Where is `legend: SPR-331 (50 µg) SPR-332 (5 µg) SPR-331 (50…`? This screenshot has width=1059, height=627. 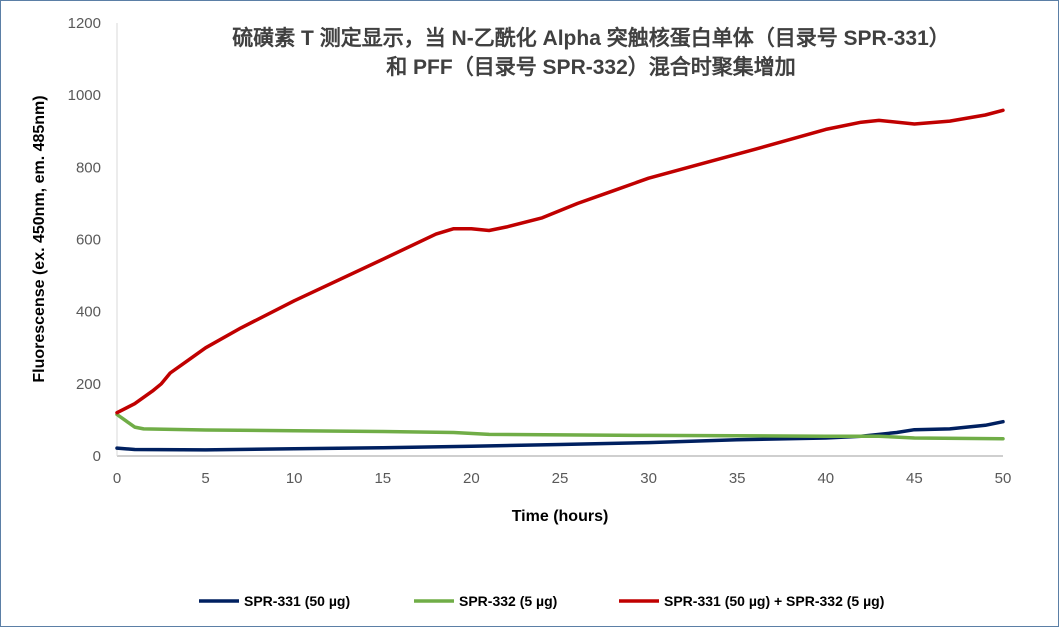
legend: SPR-331 (50 µg) SPR-332 (5 µg) SPR-331 (50… is located at coordinates (541, 601).